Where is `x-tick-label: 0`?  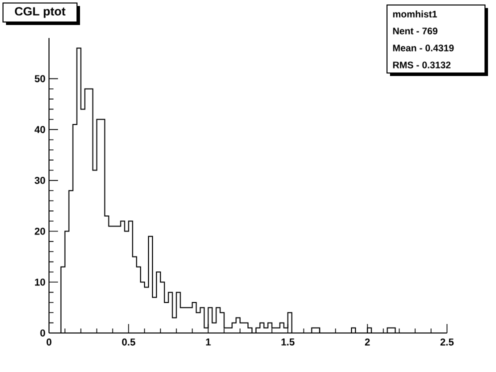 x-tick-label: 0 is located at coordinates (49, 342).